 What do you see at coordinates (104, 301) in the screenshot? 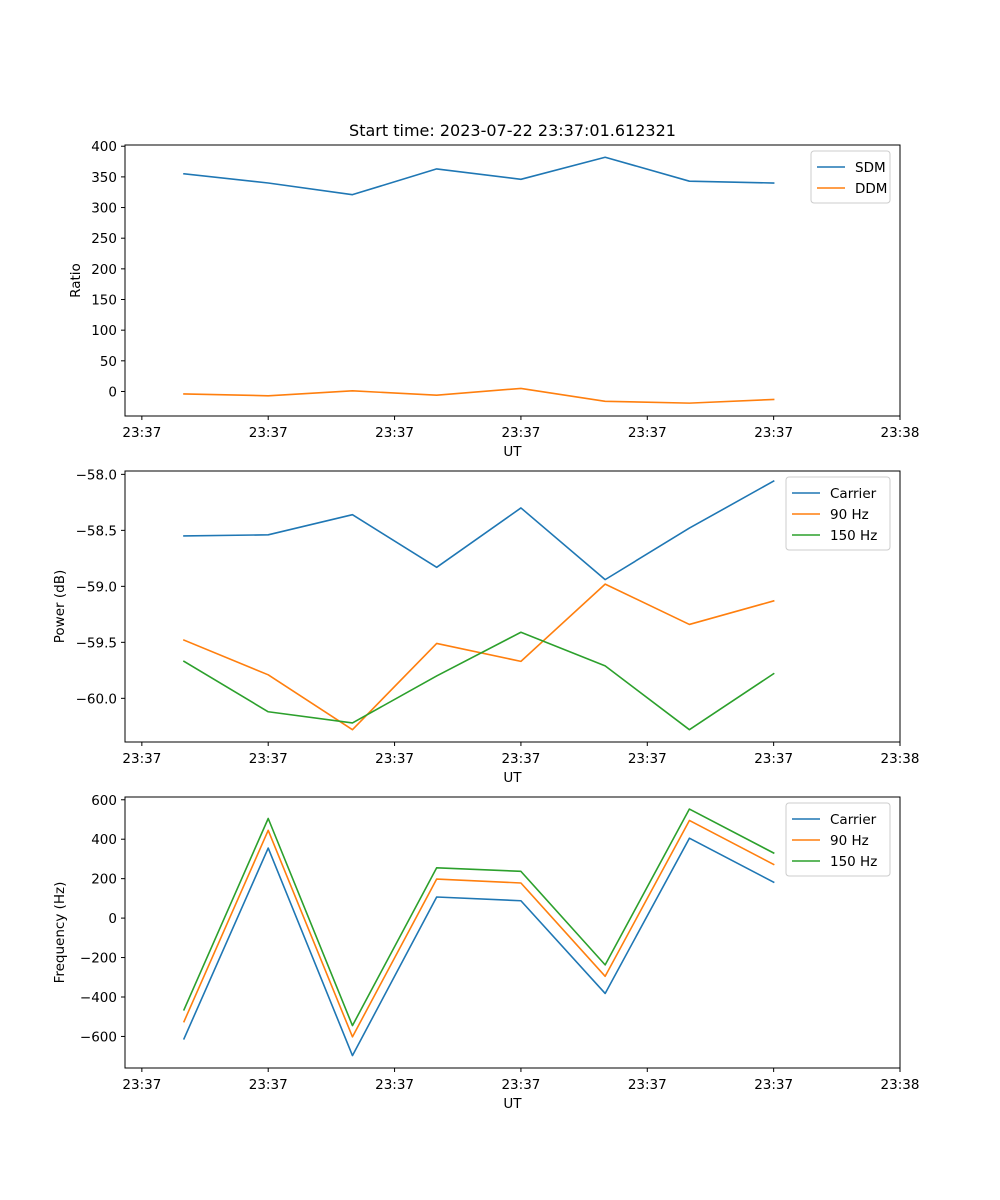
I see `y-tick-label: 150` at bounding box center [104, 301].